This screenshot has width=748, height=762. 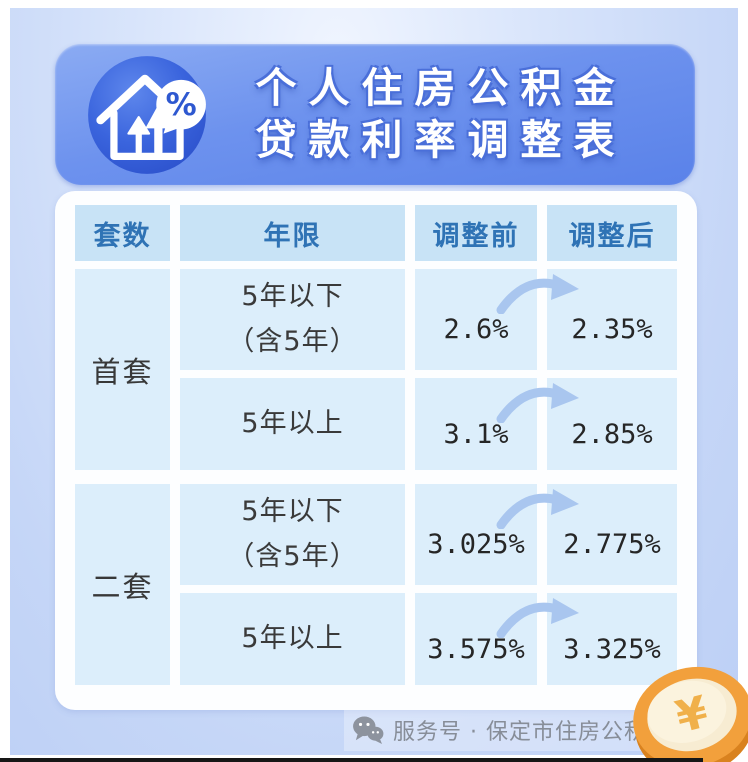 I want to click on column-header-units: 套数, so click(x=122, y=233).